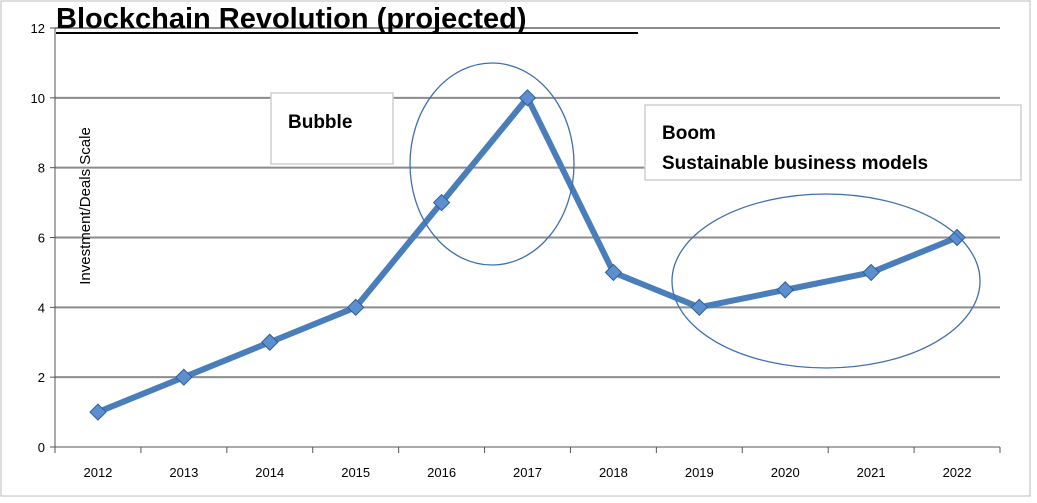  I want to click on x-tick-label: 2018, so click(613, 472).